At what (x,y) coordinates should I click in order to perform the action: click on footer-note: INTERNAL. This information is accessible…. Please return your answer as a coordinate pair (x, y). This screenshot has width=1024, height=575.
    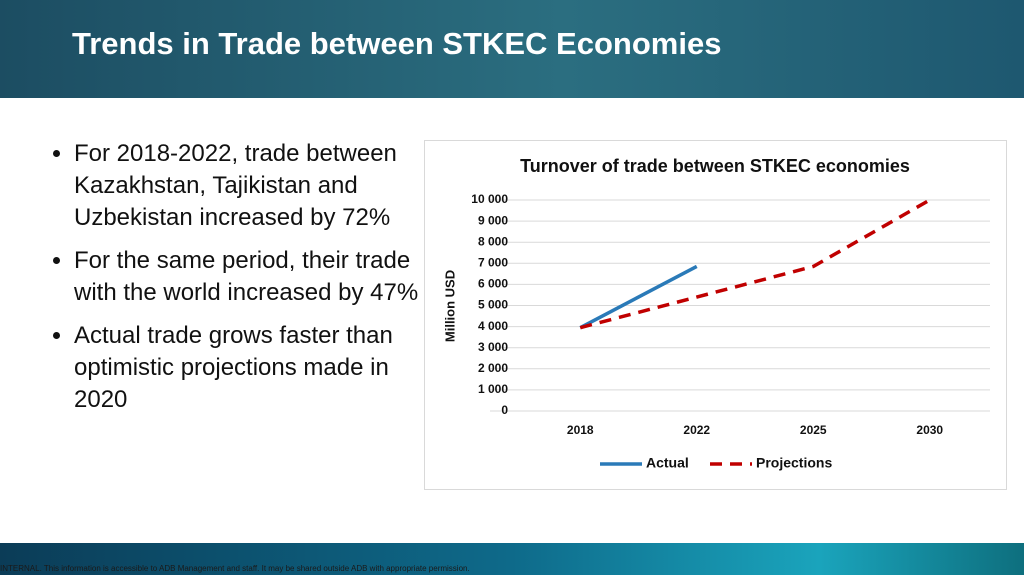
    Looking at the image, I should click on (235, 568).